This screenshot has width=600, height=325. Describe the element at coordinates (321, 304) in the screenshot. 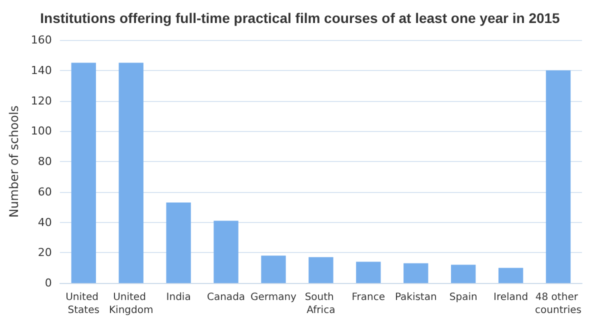

I see `x-tick-label: South Africa` at that location.